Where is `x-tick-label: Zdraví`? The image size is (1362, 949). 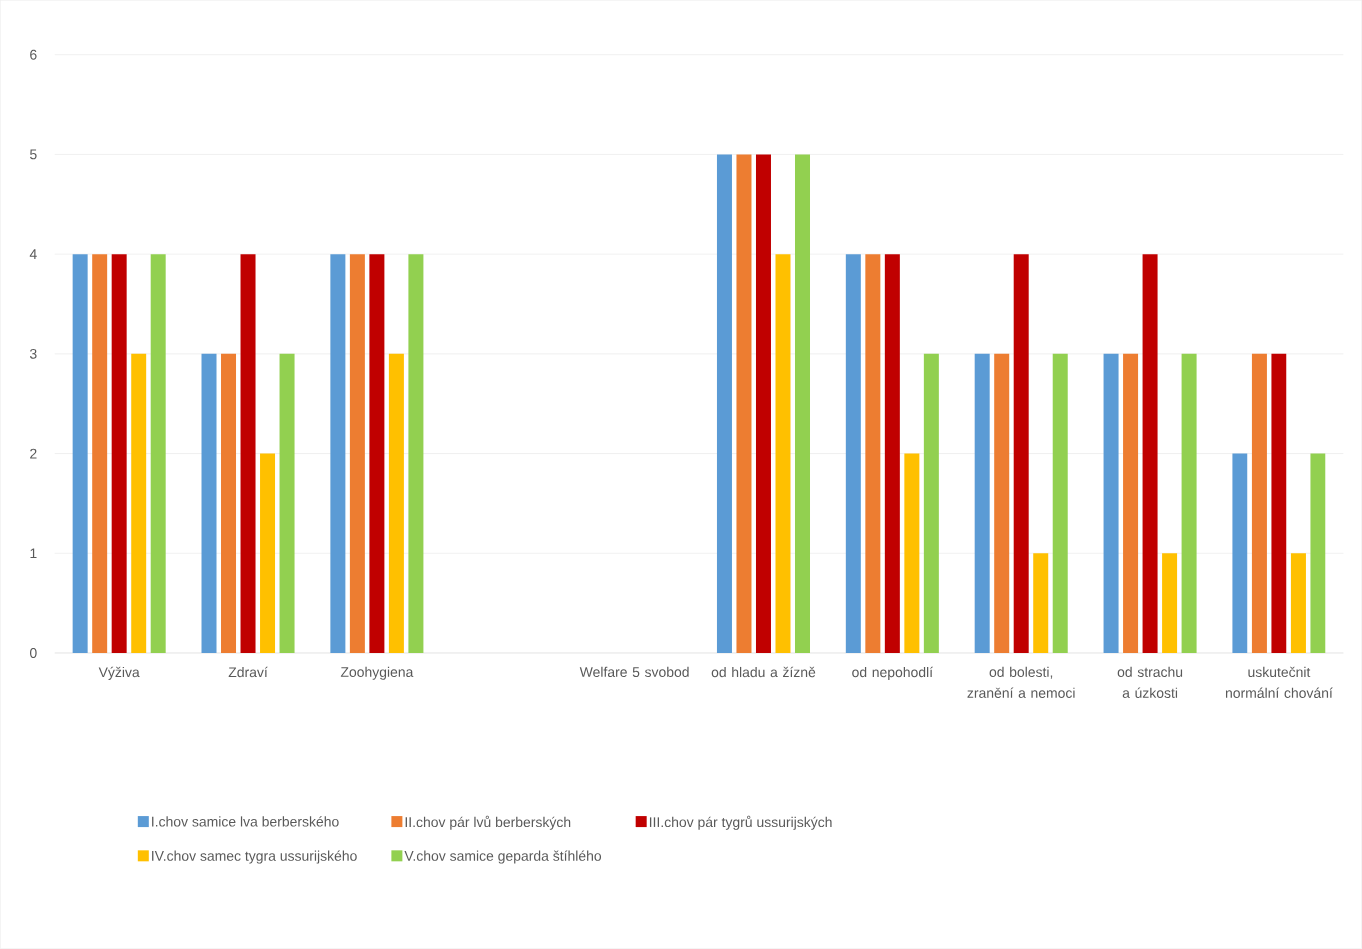
x-tick-label: Zdraví is located at coordinates (248, 672).